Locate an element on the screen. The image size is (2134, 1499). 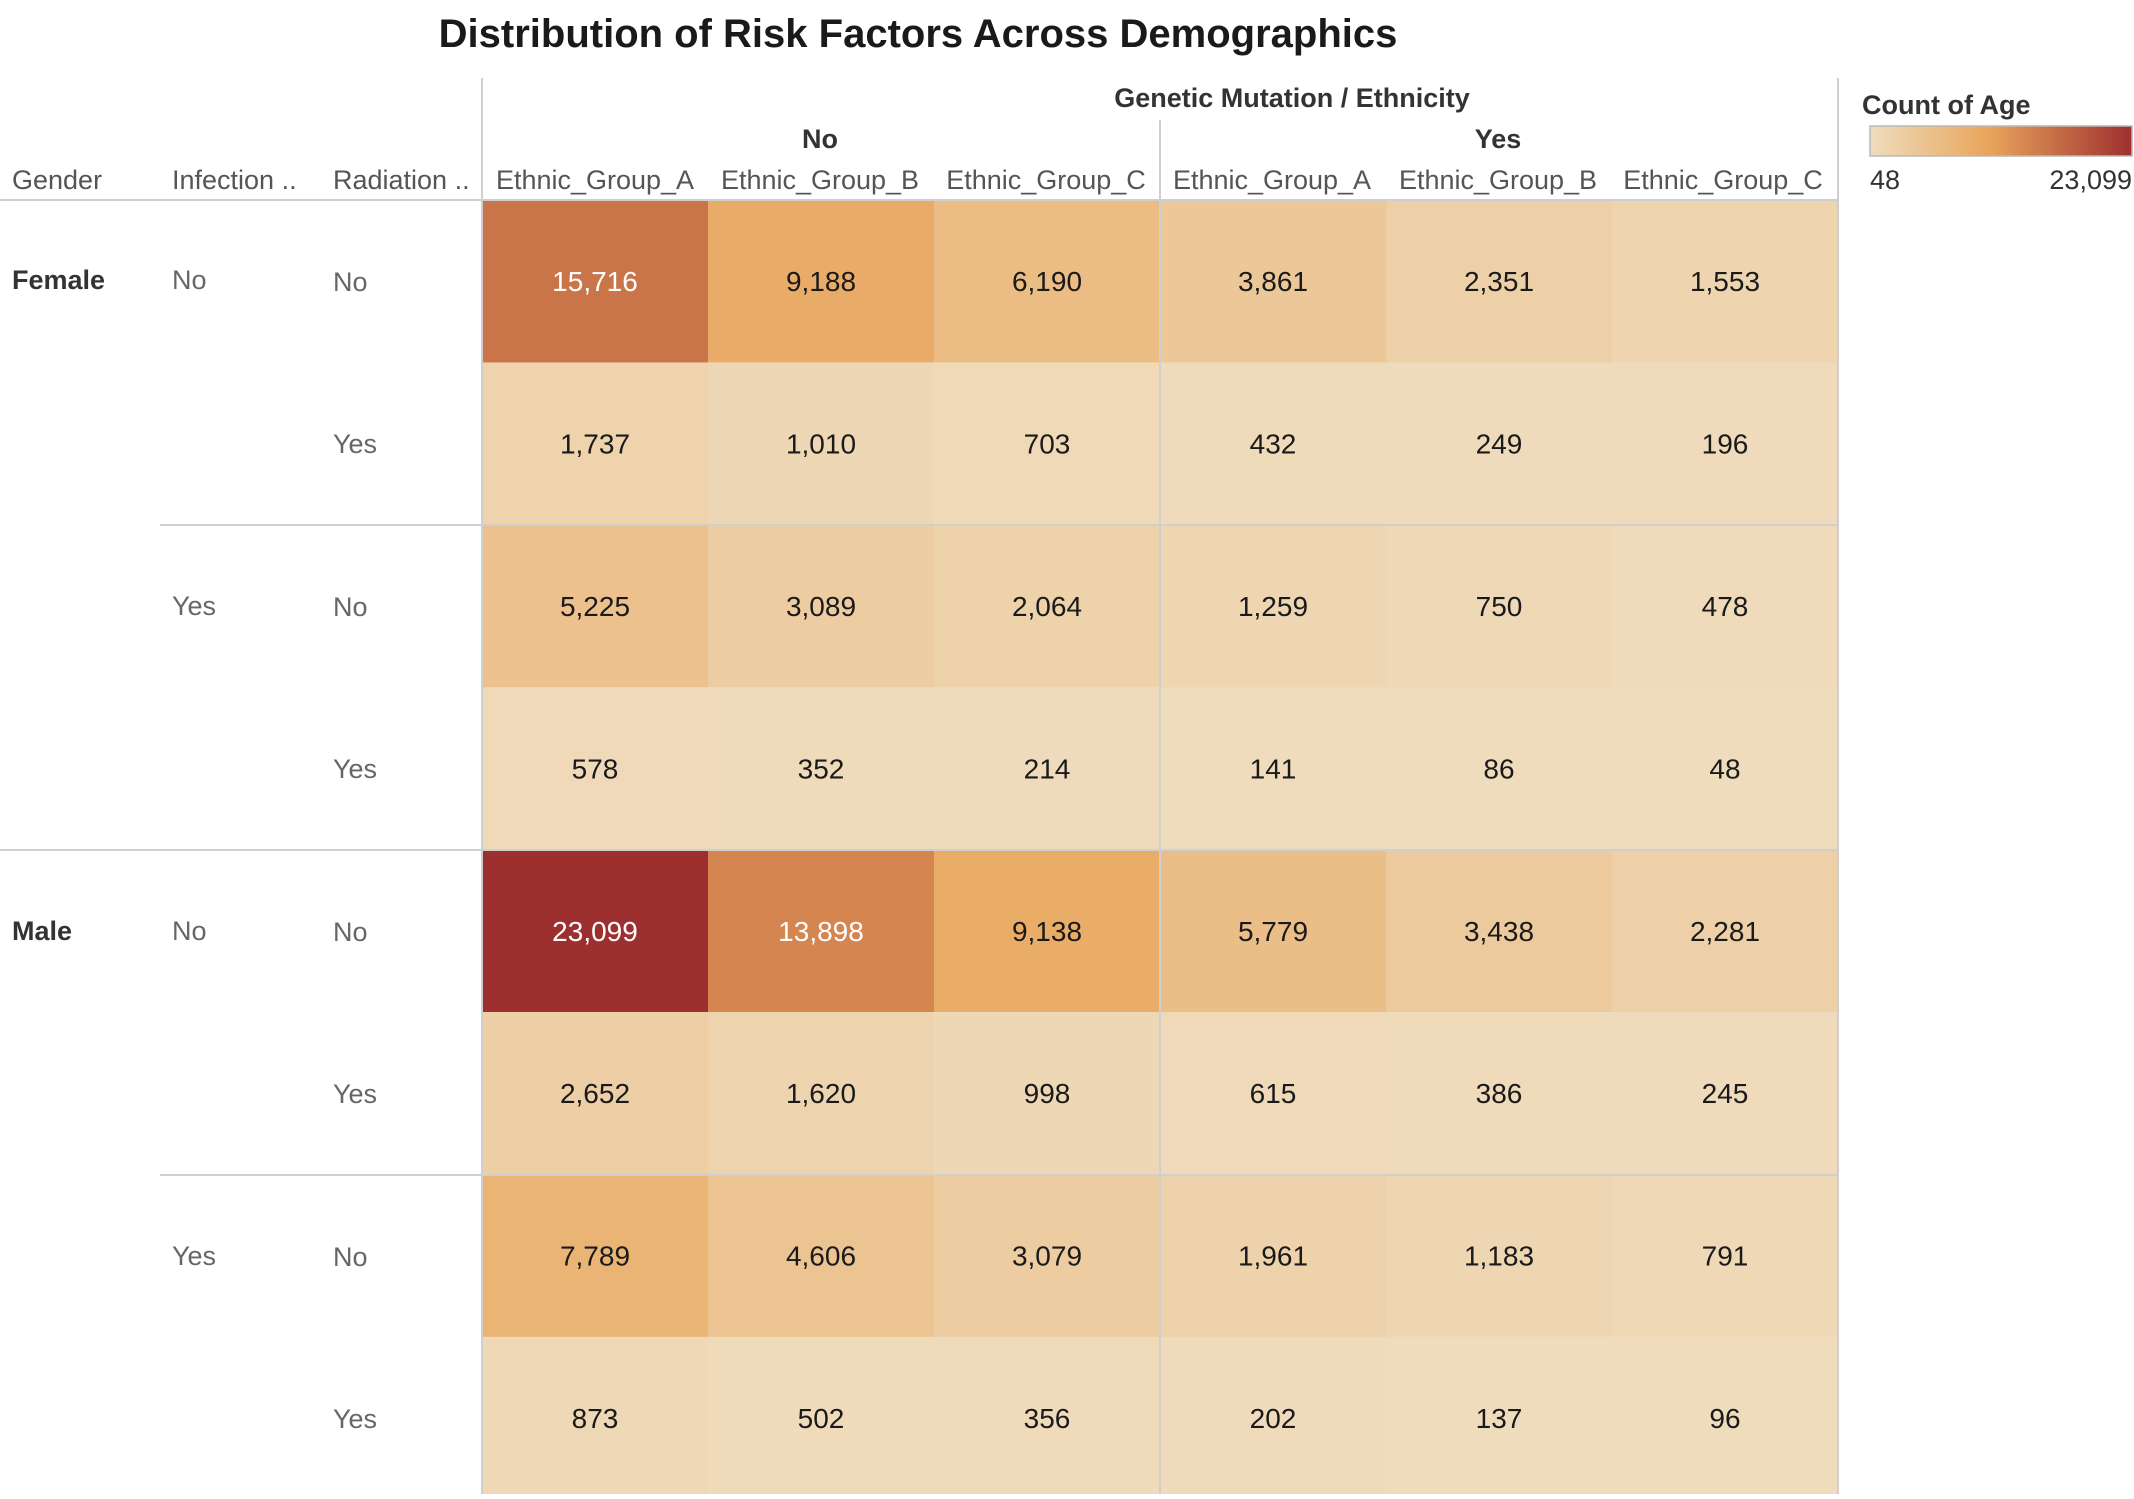
cell-value-label: 352 is located at coordinates (821, 768).